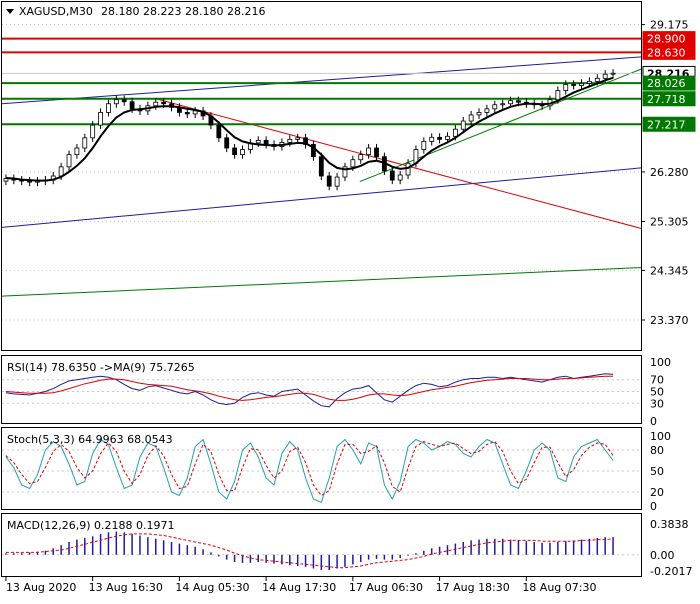  I want to click on ohlc-values: 28.180 28.223 28.180 28.216, so click(183, 11).